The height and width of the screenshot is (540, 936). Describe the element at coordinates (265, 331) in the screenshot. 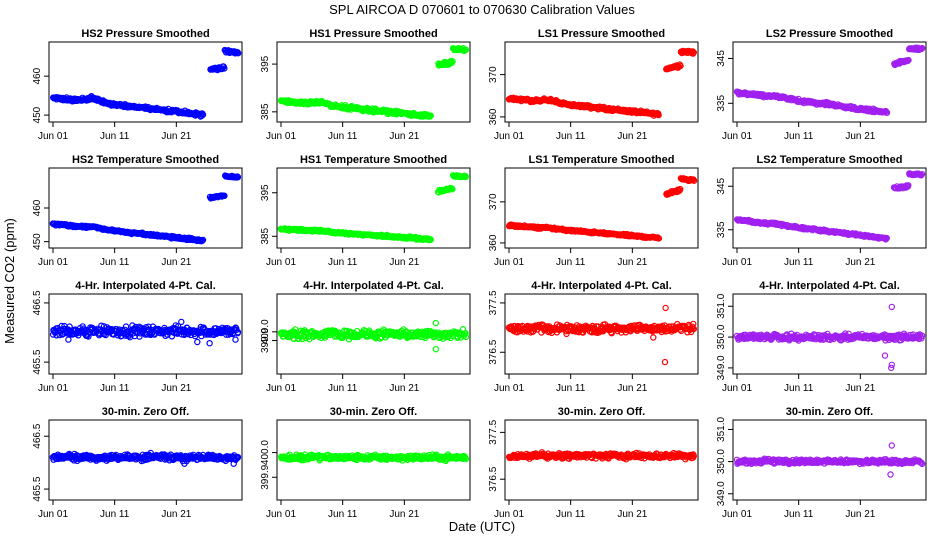

I see `y-tick-label: 400.0` at that location.